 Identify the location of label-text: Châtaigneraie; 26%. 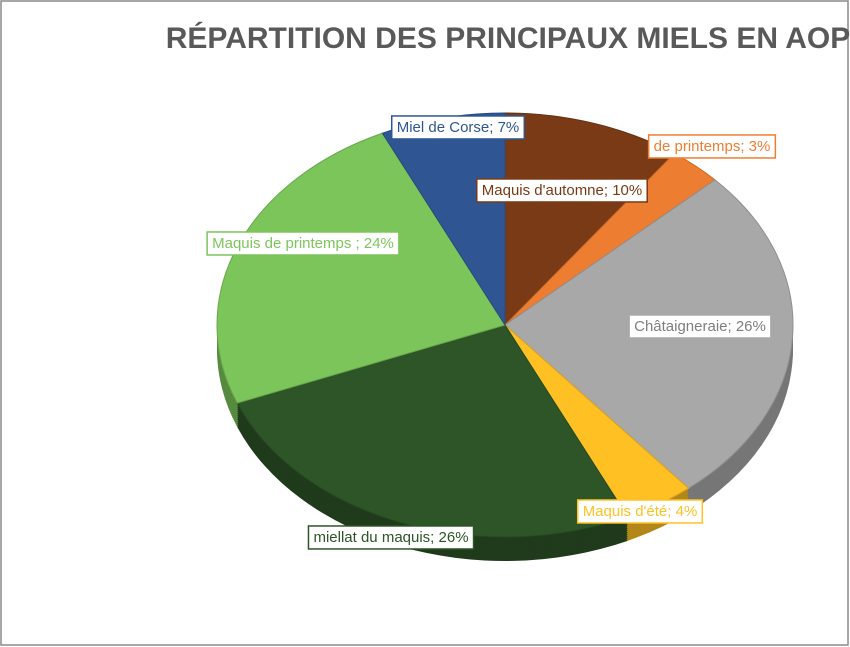
(700, 326).